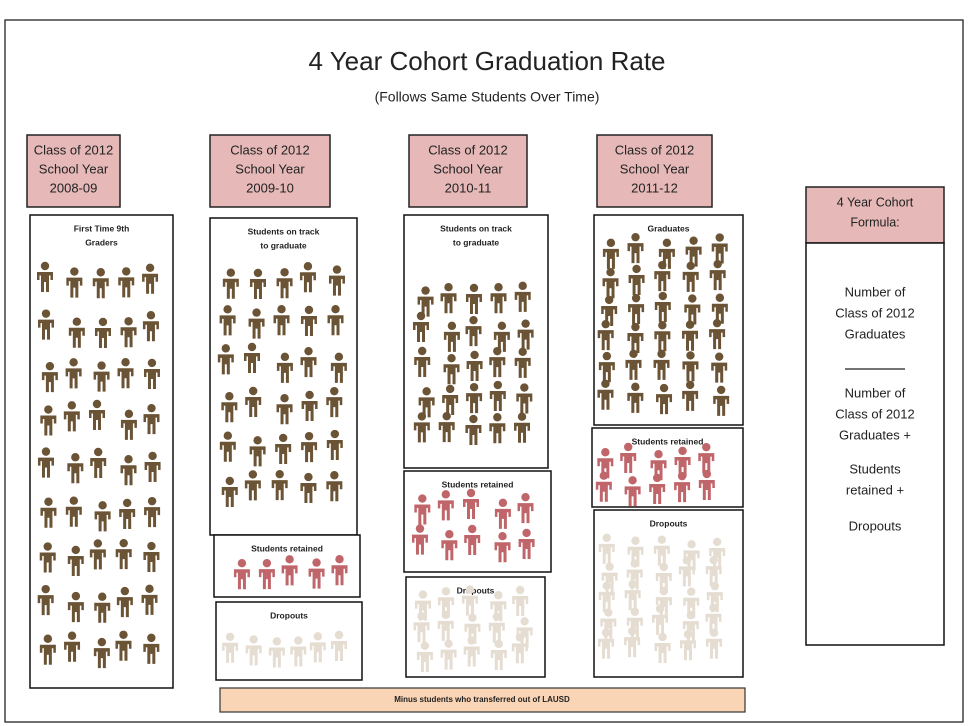 This screenshot has width=969, height=726. What do you see at coordinates (875, 468) in the screenshot?
I see `formula-denominator: Students` at bounding box center [875, 468].